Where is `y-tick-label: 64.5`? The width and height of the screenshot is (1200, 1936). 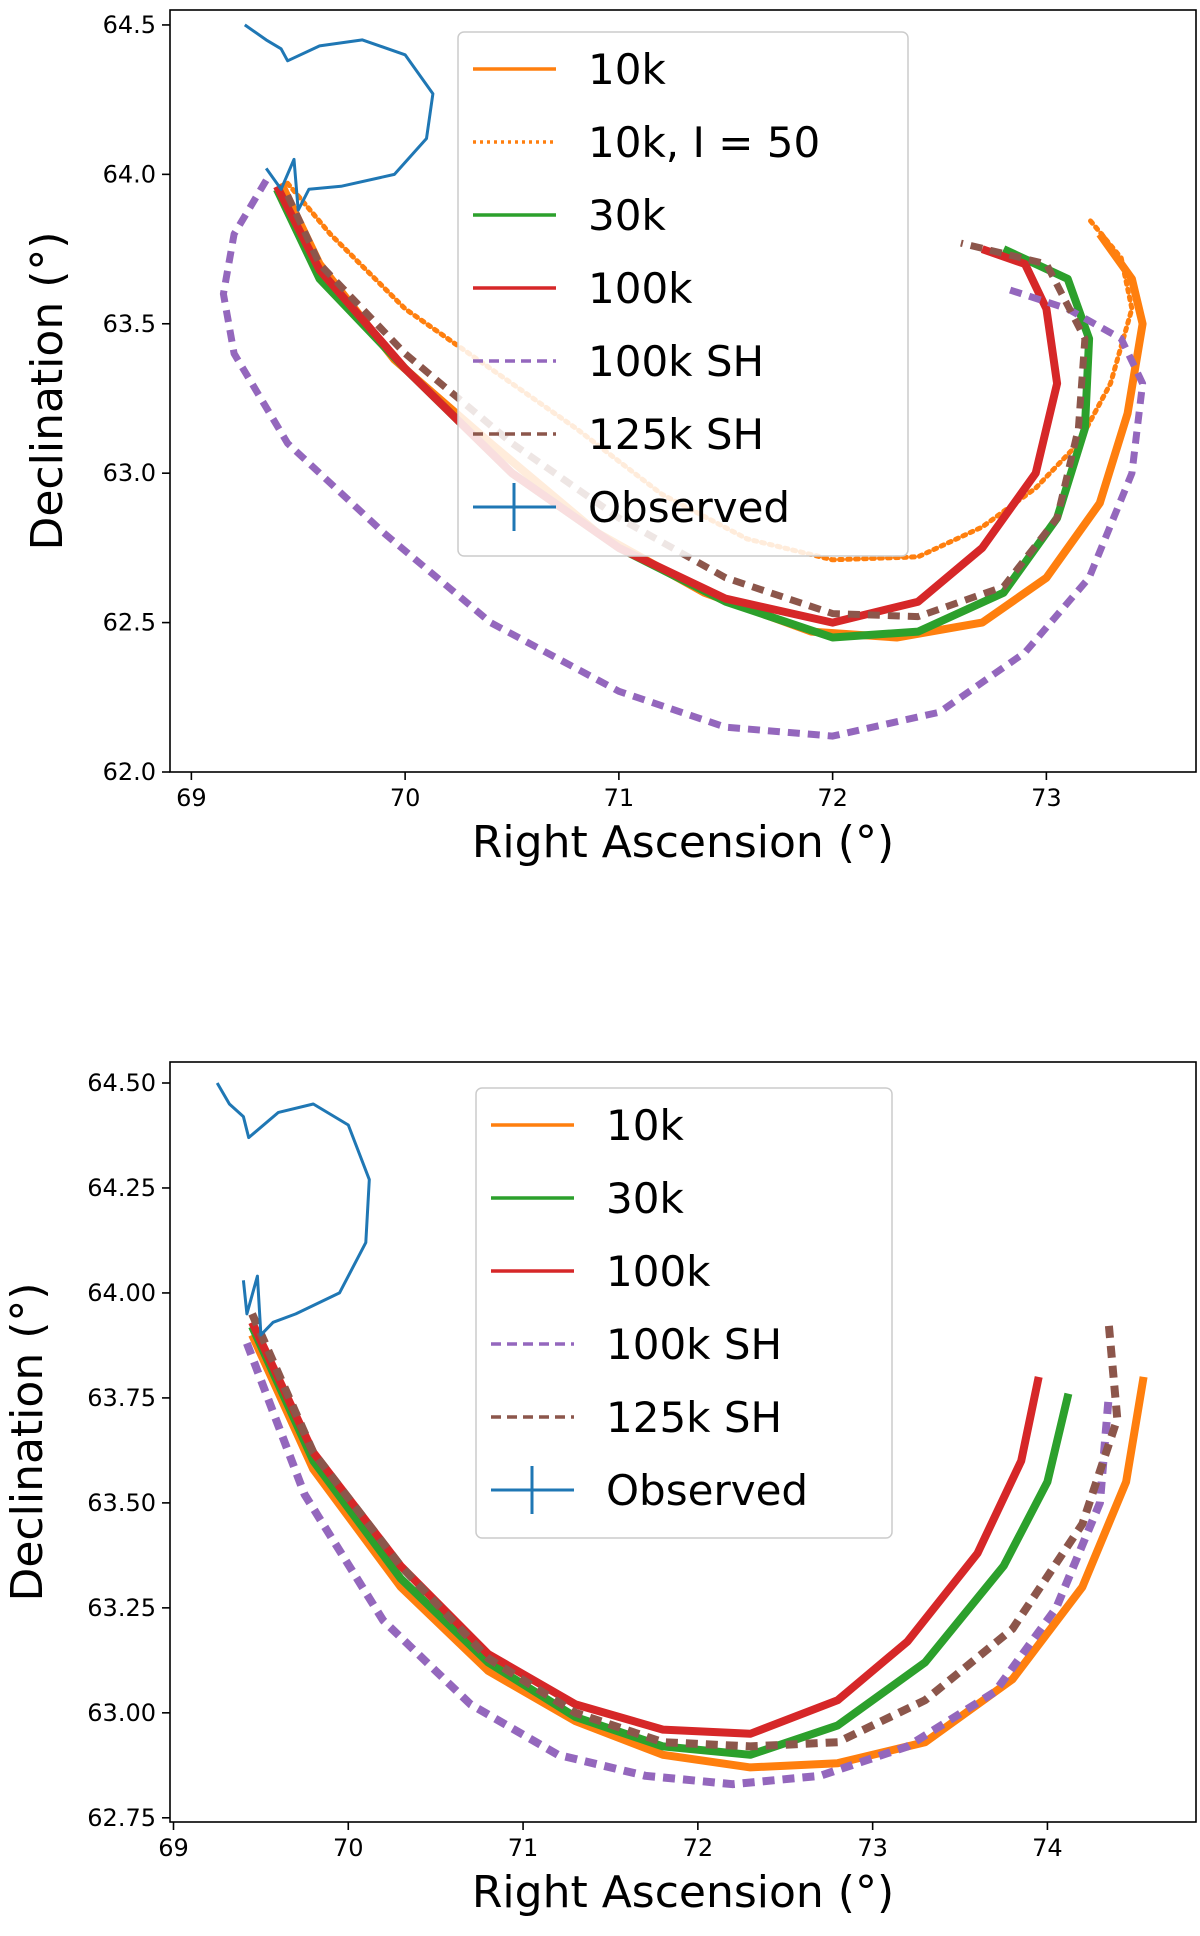 y-tick-label: 64.5 is located at coordinates (129, 25).